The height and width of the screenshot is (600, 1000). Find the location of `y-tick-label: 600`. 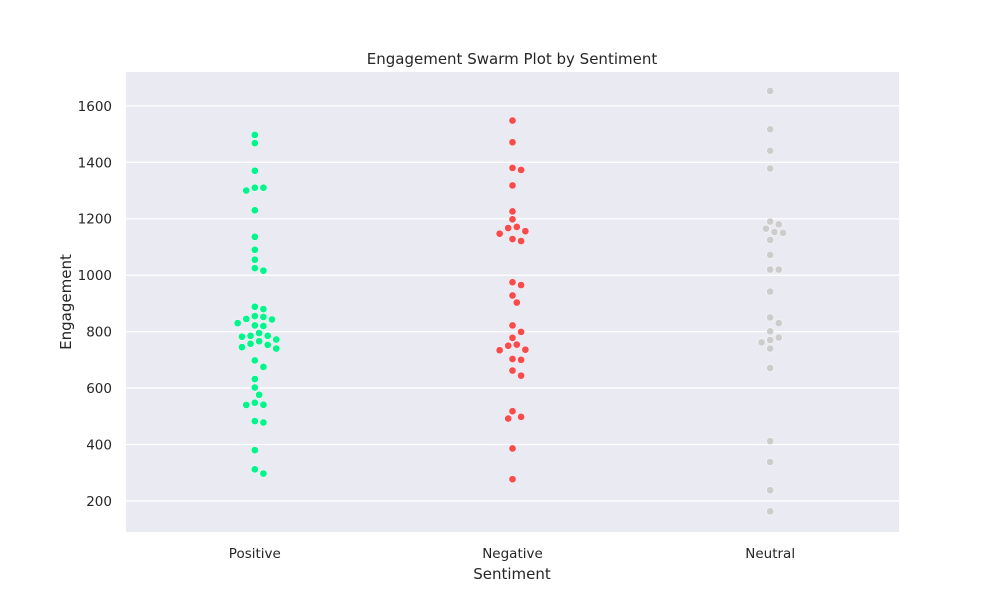

y-tick-label: 600 is located at coordinates (99, 389).